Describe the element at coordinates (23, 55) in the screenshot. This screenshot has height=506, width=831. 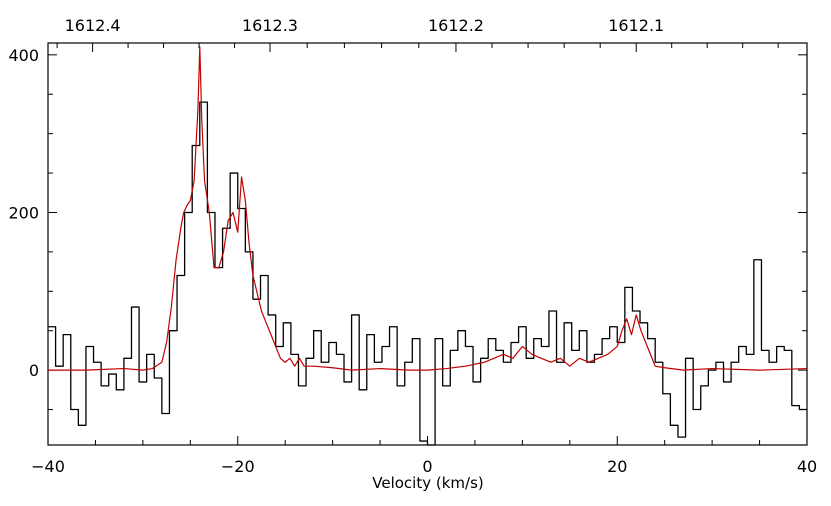
I see `y-tick-label: 400` at that location.